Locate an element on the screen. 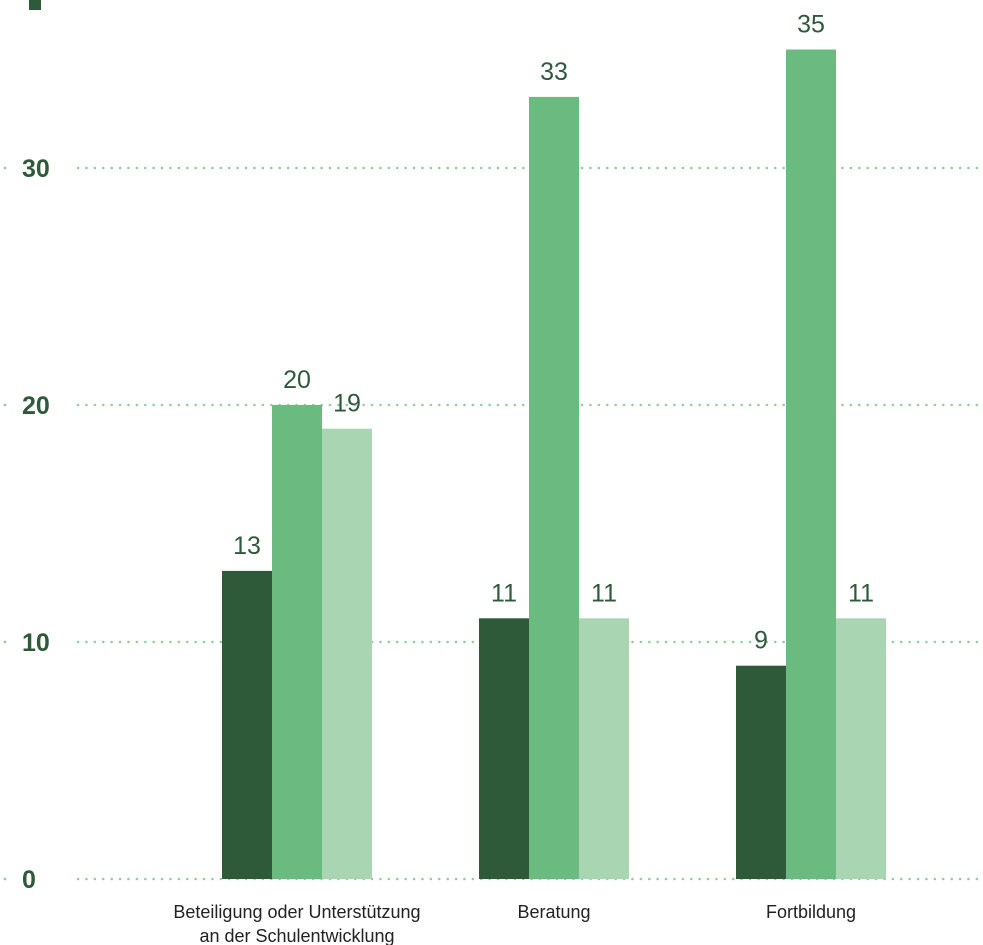  bar-value-label: 35 is located at coordinates (811, 25).